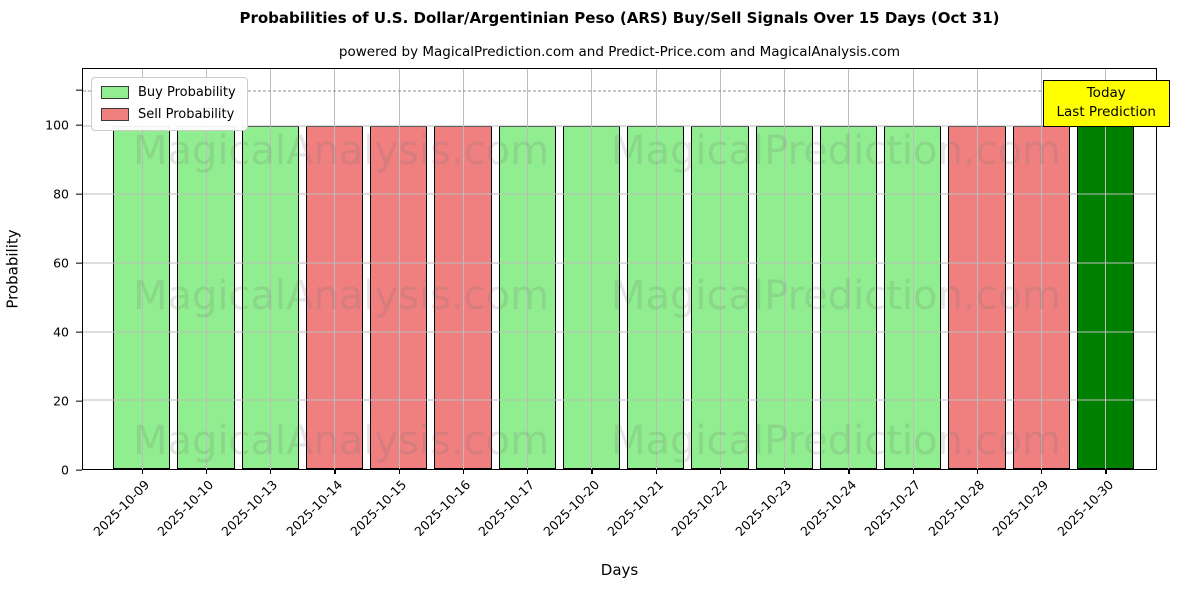  What do you see at coordinates (185, 508) in the screenshot?
I see `x-tick-label: 2025-10-10` at bounding box center [185, 508].